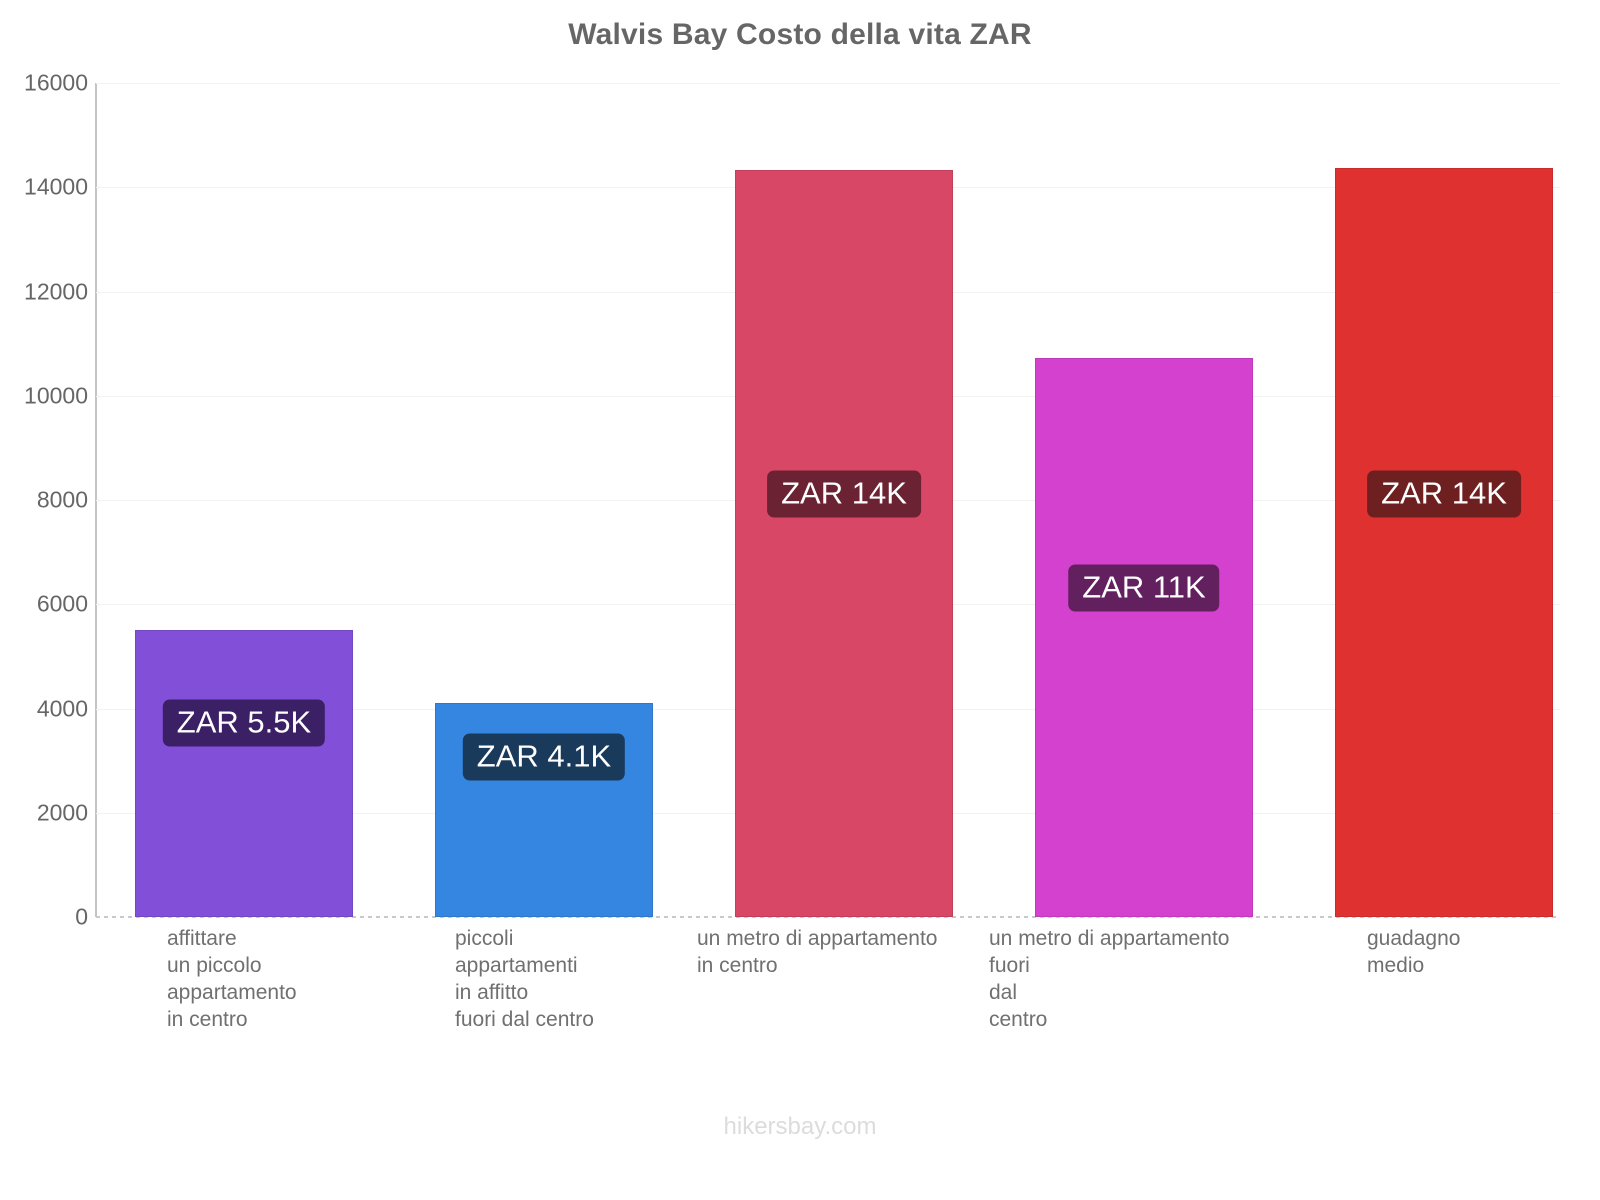 The image size is (1600, 1200). Describe the element at coordinates (800, 34) in the screenshot. I see `chart-title: Walvis Bay Costo della vita ZAR` at that location.